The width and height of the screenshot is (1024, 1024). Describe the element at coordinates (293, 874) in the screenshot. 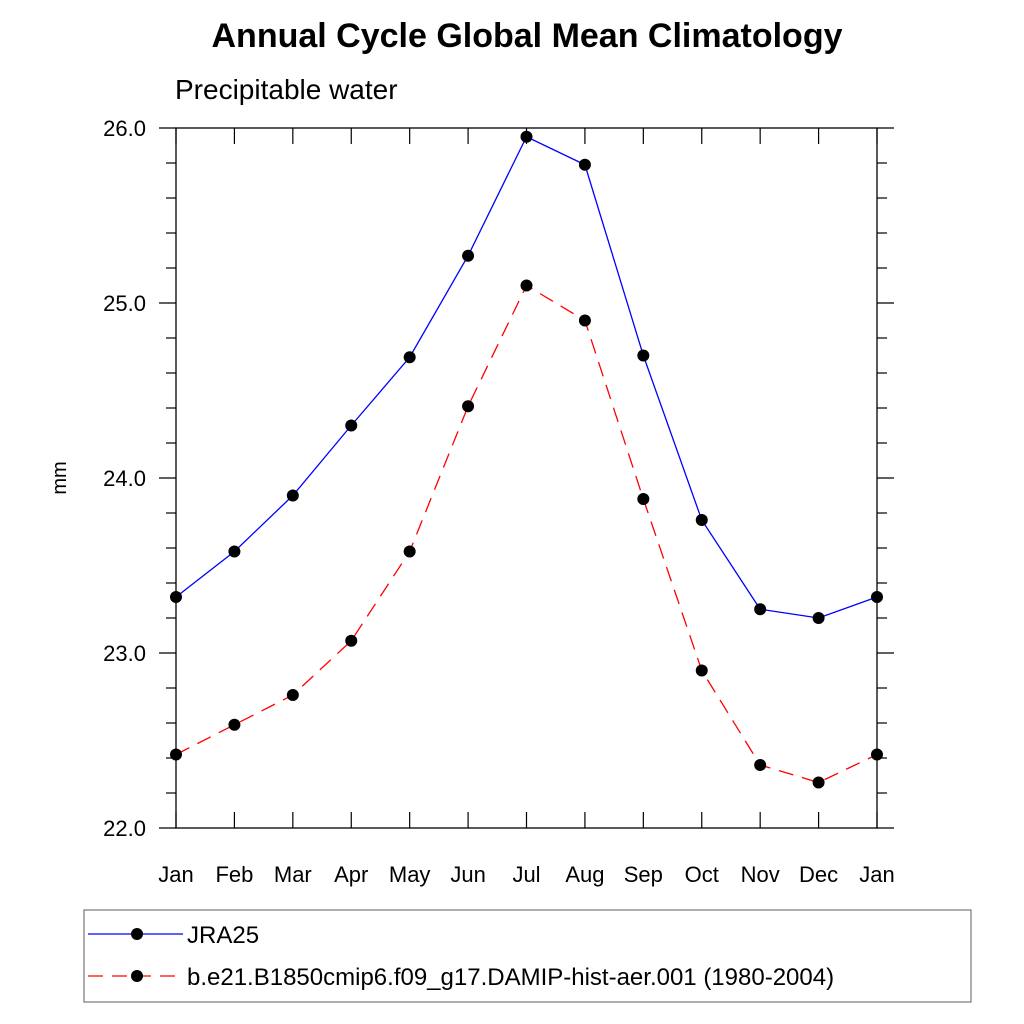

I see `x-tick-label: Mar` at that location.